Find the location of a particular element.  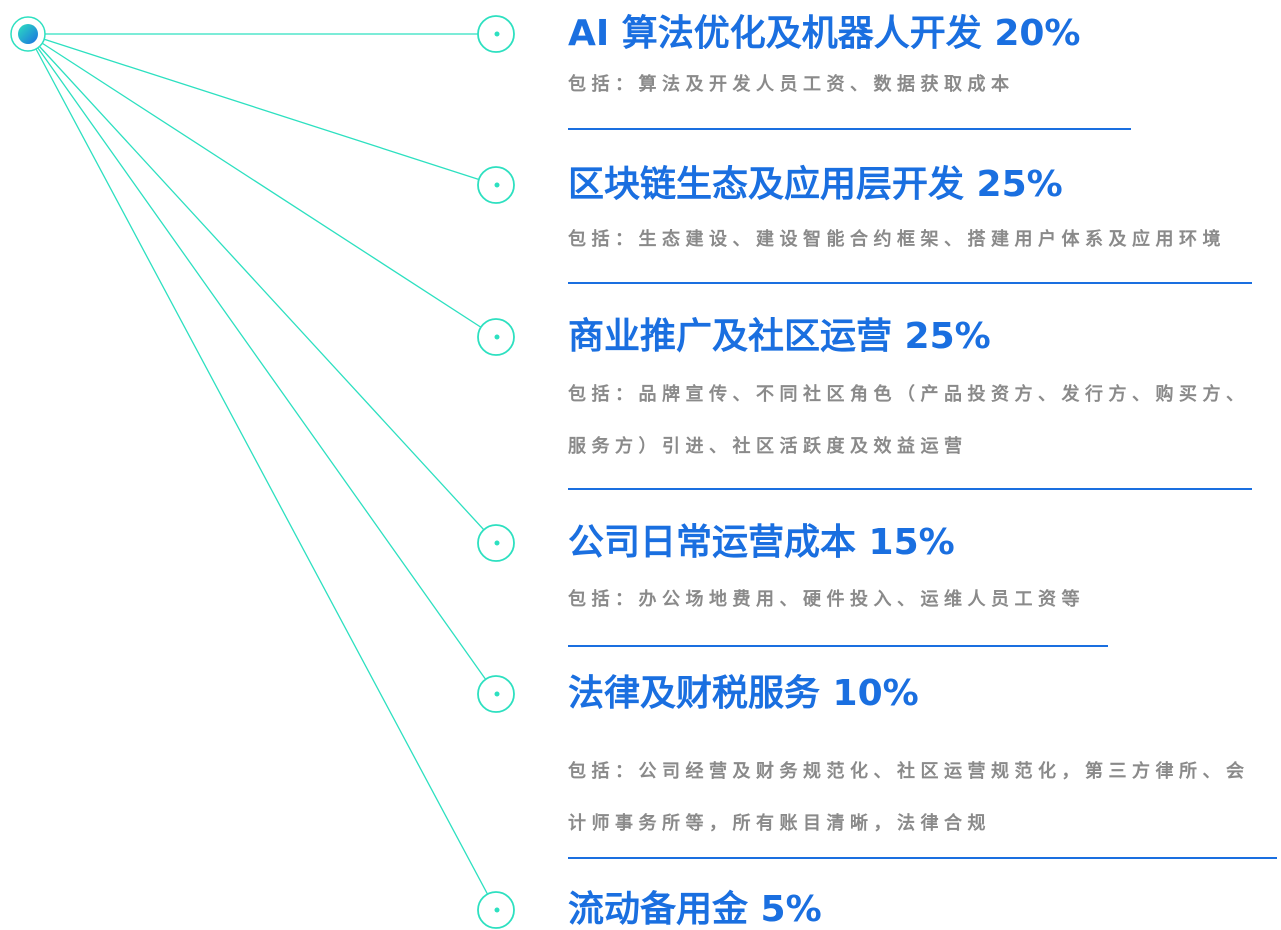

item-desc: 包括：算法及开发人员工资、数据获取成本 is located at coordinates (791, 84).